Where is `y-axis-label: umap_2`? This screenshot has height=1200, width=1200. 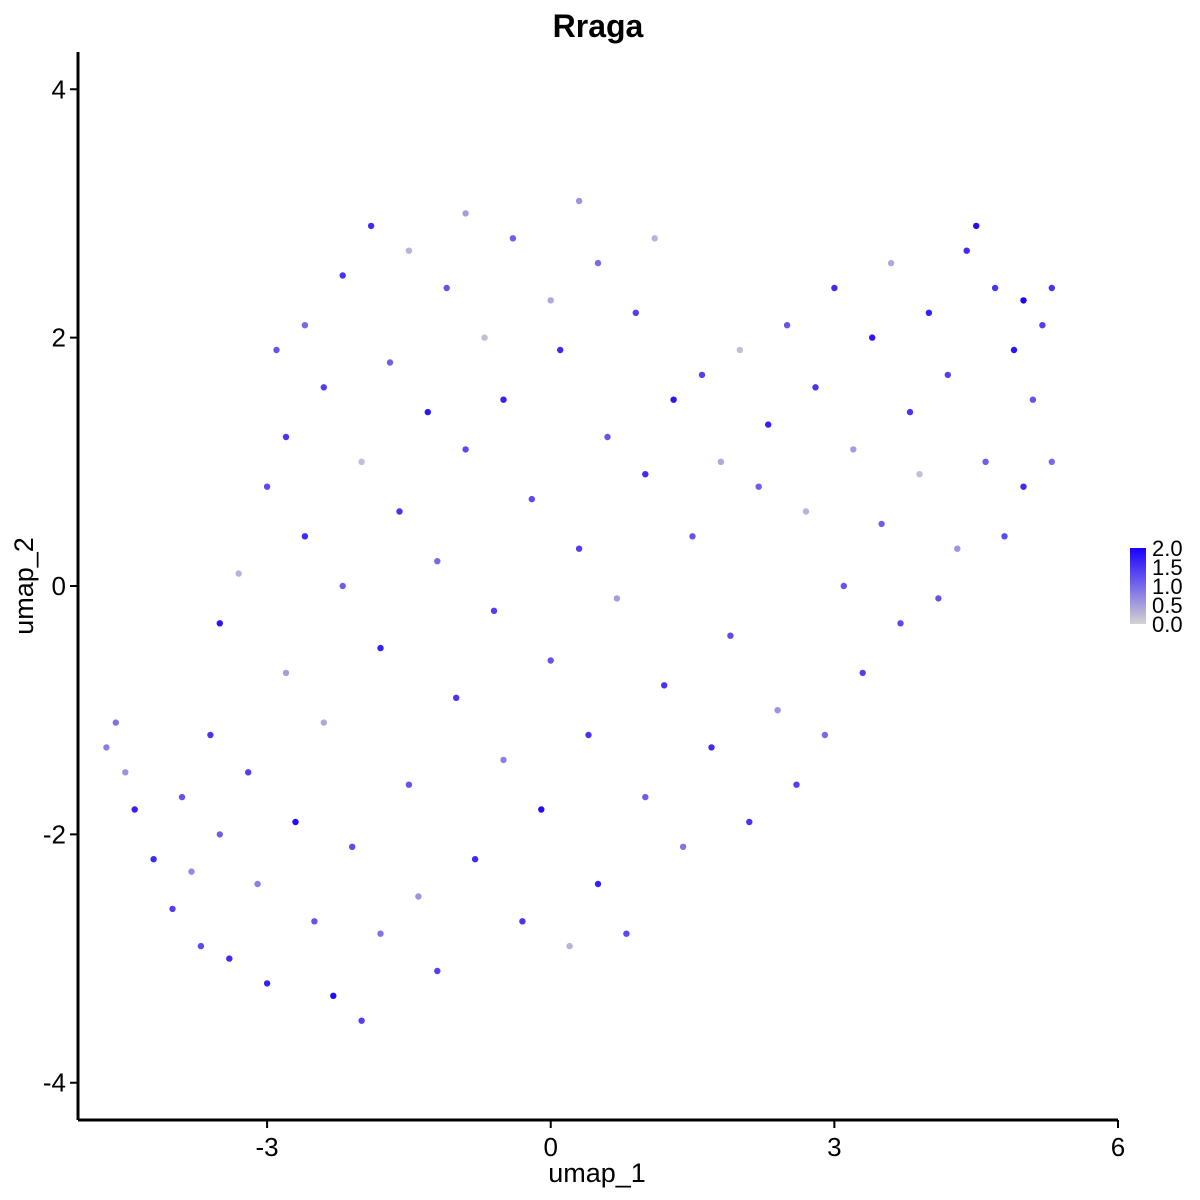 y-axis-label: umap_2 is located at coordinates (24, 586).